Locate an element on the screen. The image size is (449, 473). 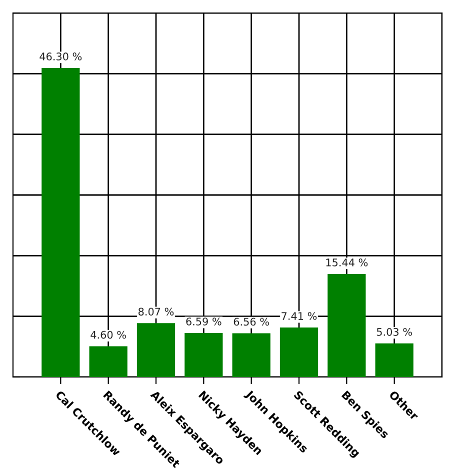
data-label: 4.60 % is located at coordinates (108, 334).